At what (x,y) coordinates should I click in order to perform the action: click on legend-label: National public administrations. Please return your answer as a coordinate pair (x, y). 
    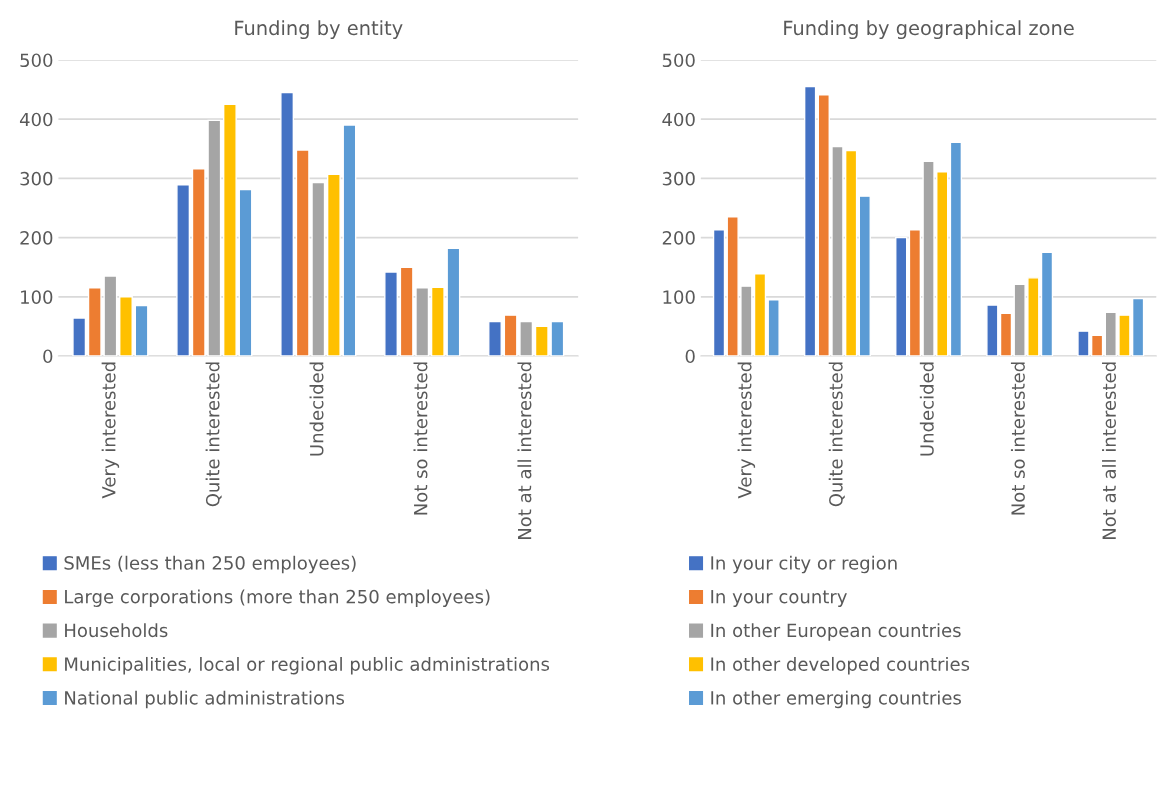
    Looking at the image, I should click on (205, 699).